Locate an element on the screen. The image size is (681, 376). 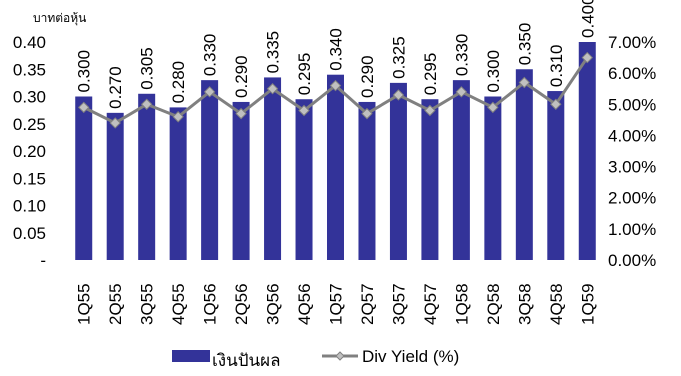
bar-value-label: 0.350 is located at coordinates (524, 44).